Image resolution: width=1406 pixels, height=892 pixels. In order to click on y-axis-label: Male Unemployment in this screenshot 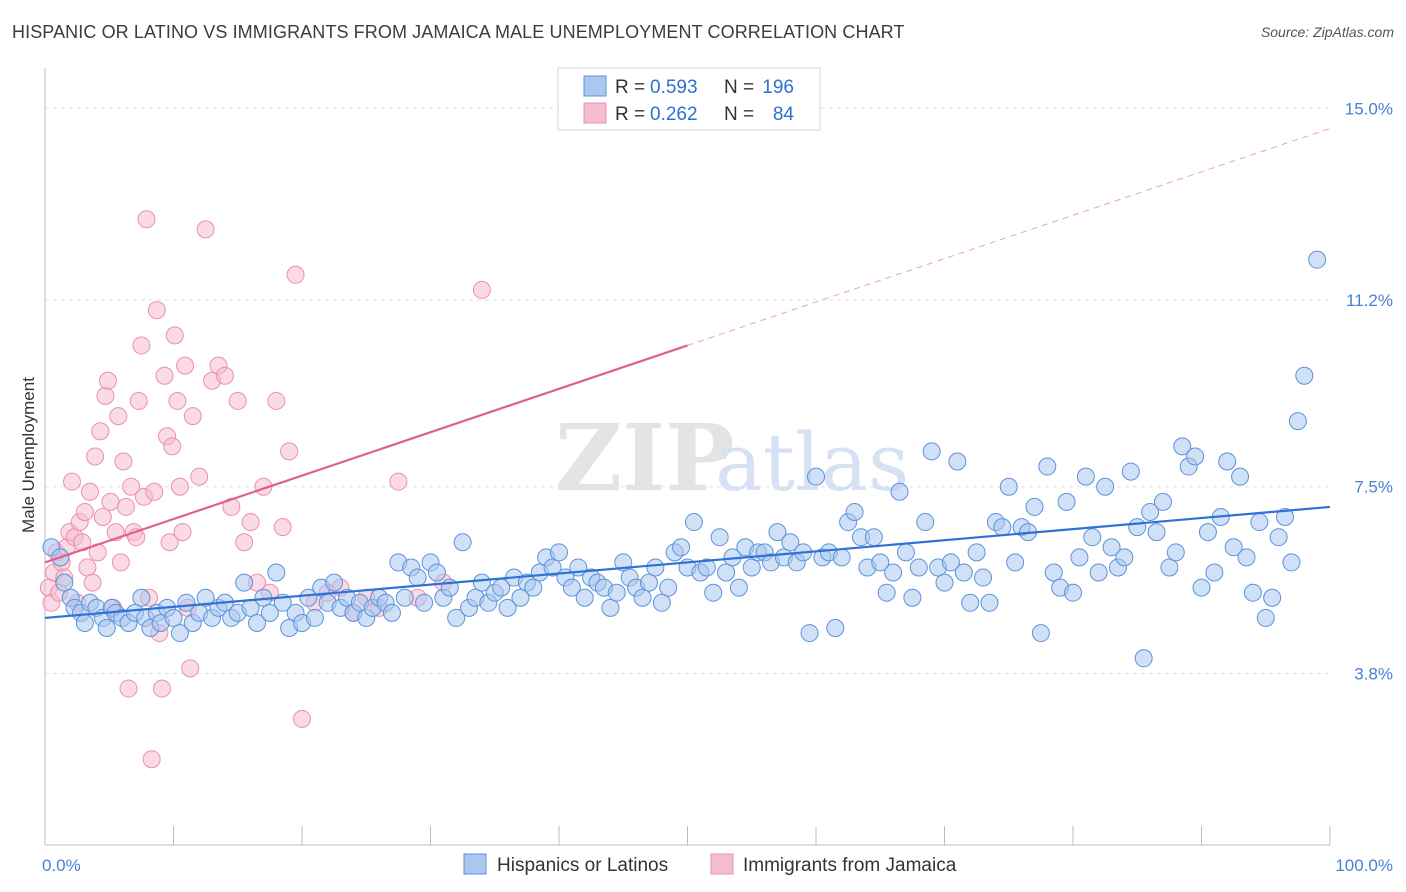, I will do `click(28, 455)`.